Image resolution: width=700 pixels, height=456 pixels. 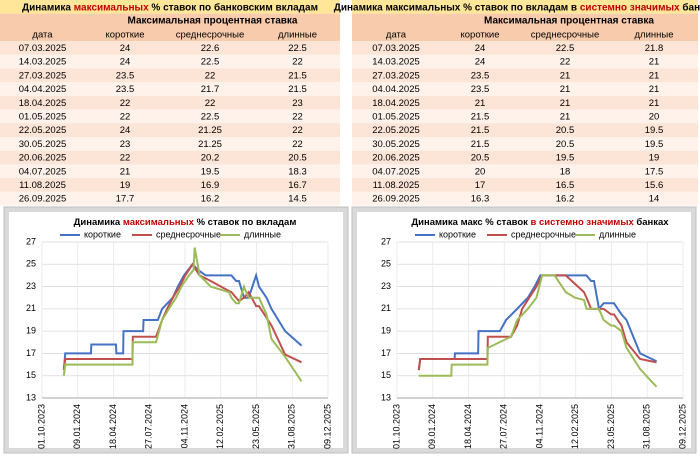 What do you see at coordinates (396, 199) in the screenshot?
I see `table-cell: 26.09.2025` at bounding box center [396, 199].